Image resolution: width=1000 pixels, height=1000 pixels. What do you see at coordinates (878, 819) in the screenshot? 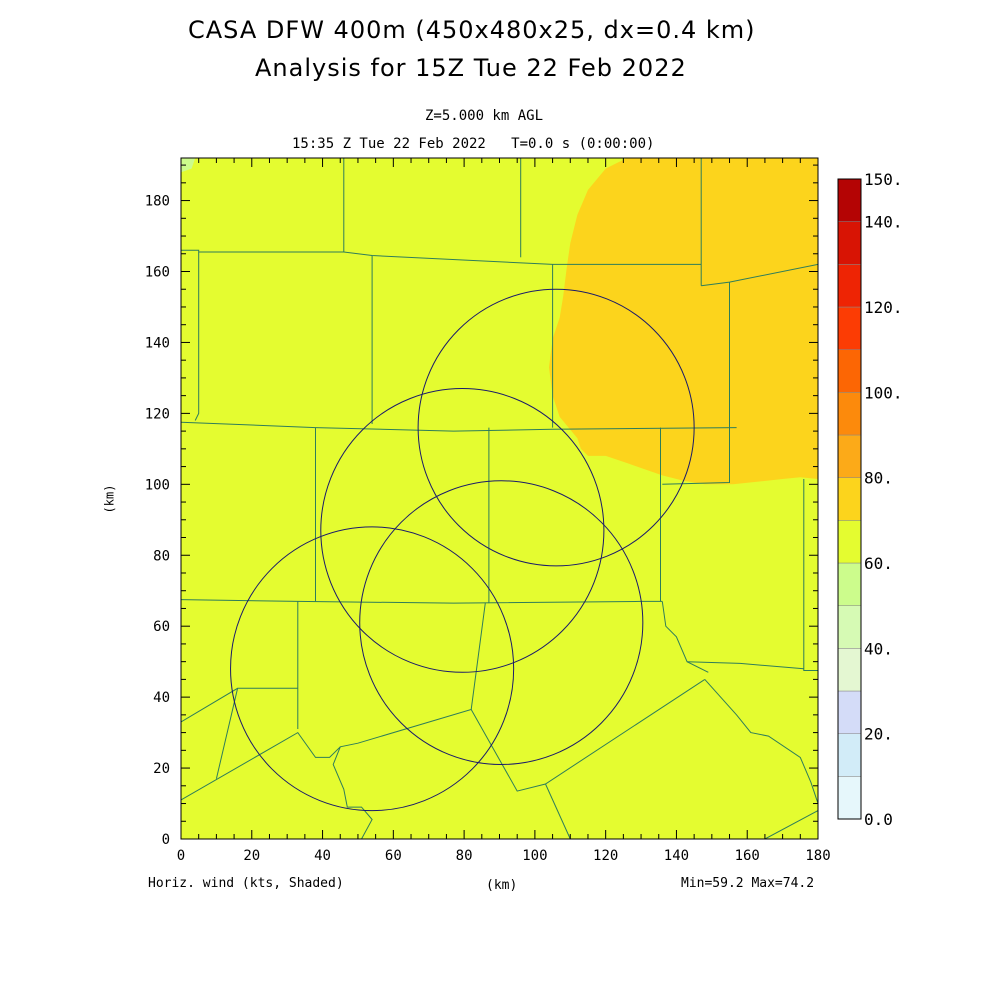
I see `colorbar-label: 0.0` at bounding box center [878, 819].